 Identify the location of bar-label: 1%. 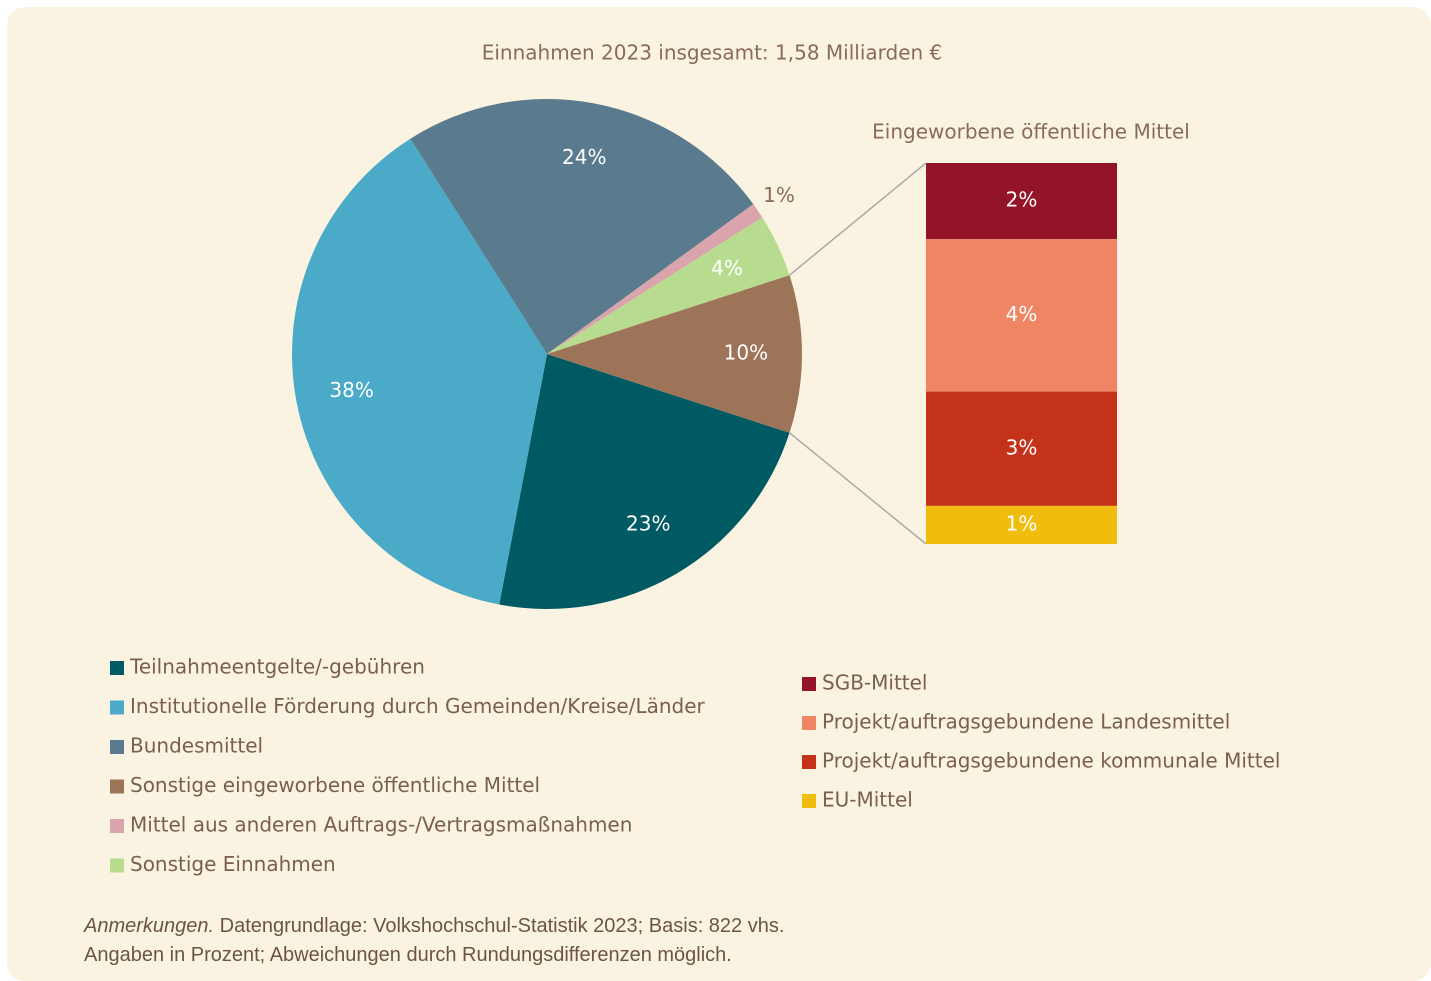
(1022, 523).